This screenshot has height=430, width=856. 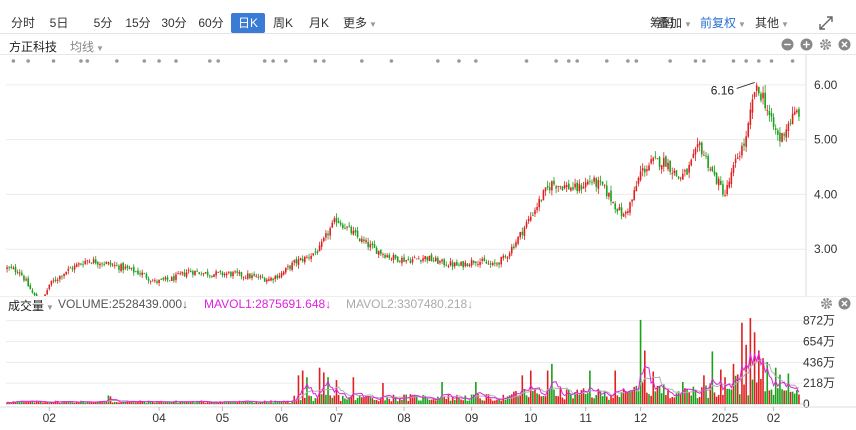 What do you see at coordinates (282, 23) in the screenshot?
I see `period-tab-weekly: 周K` at bounding box center [282, 23].